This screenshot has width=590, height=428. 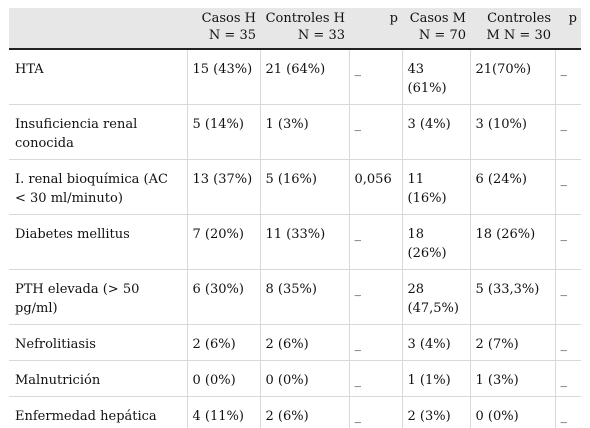 What do you see at coordinates (223, 297) in the screenshot?
I see `table-cell: 6 (30%)` at bounding box center [223, 297].